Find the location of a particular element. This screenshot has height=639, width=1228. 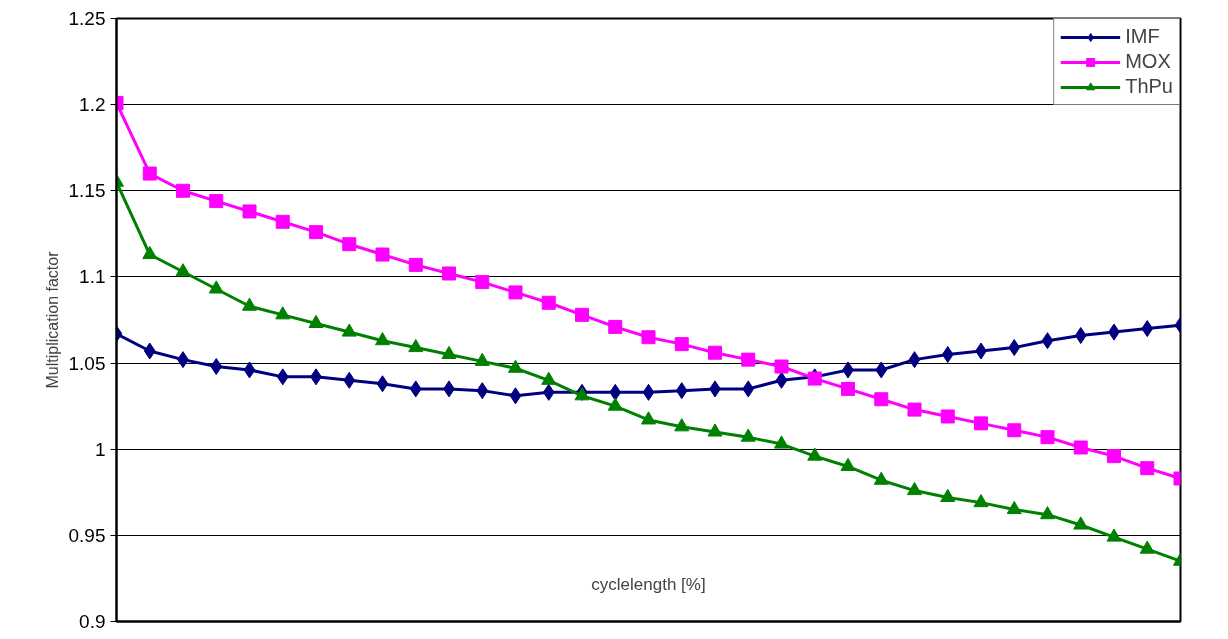

y-tick-label: 1.15 is located at coordinates (87, 191).